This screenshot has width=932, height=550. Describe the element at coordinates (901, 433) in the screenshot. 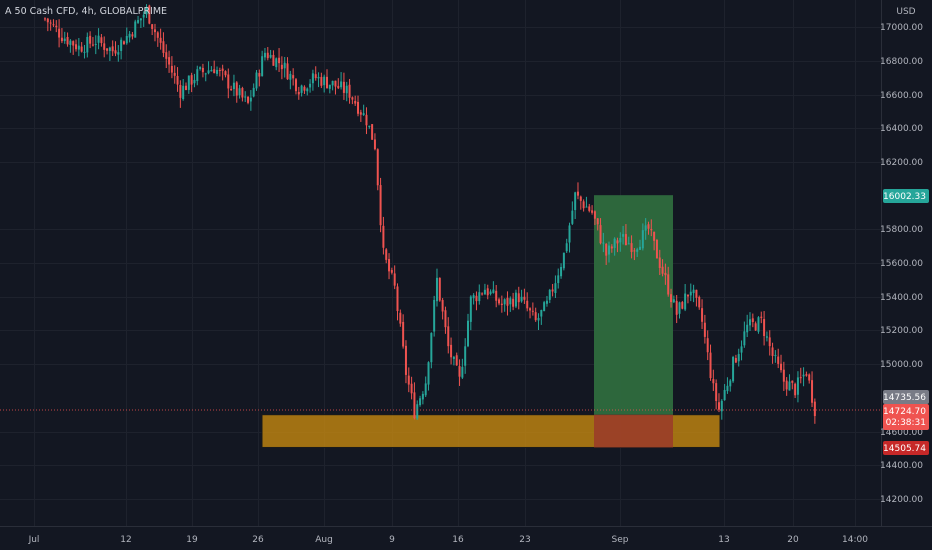

I see `price-tick-label: 14600.00` at that location.